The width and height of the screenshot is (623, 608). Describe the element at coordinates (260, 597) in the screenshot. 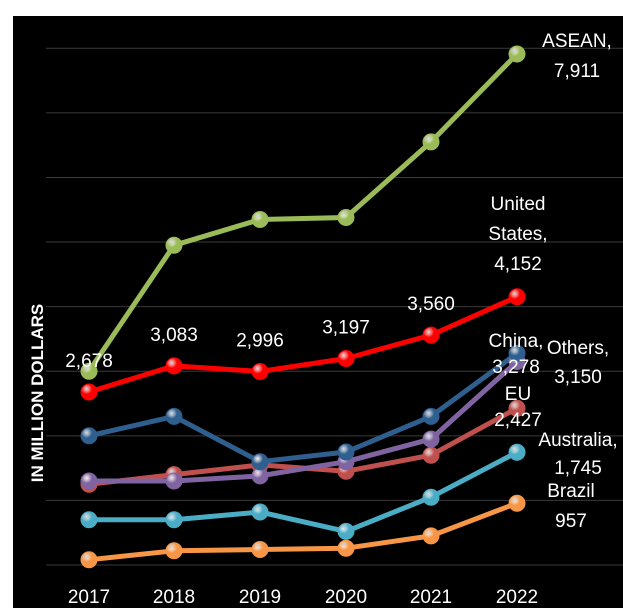

I see `x-tick-label: 2019` at that location.